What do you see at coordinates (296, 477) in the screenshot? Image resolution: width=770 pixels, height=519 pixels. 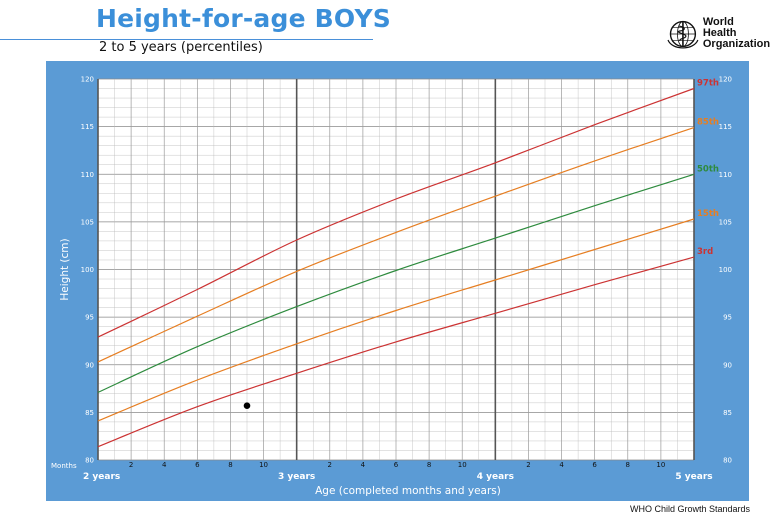 I see `x-year-label: 3 years` at bounding box center [296, 477].